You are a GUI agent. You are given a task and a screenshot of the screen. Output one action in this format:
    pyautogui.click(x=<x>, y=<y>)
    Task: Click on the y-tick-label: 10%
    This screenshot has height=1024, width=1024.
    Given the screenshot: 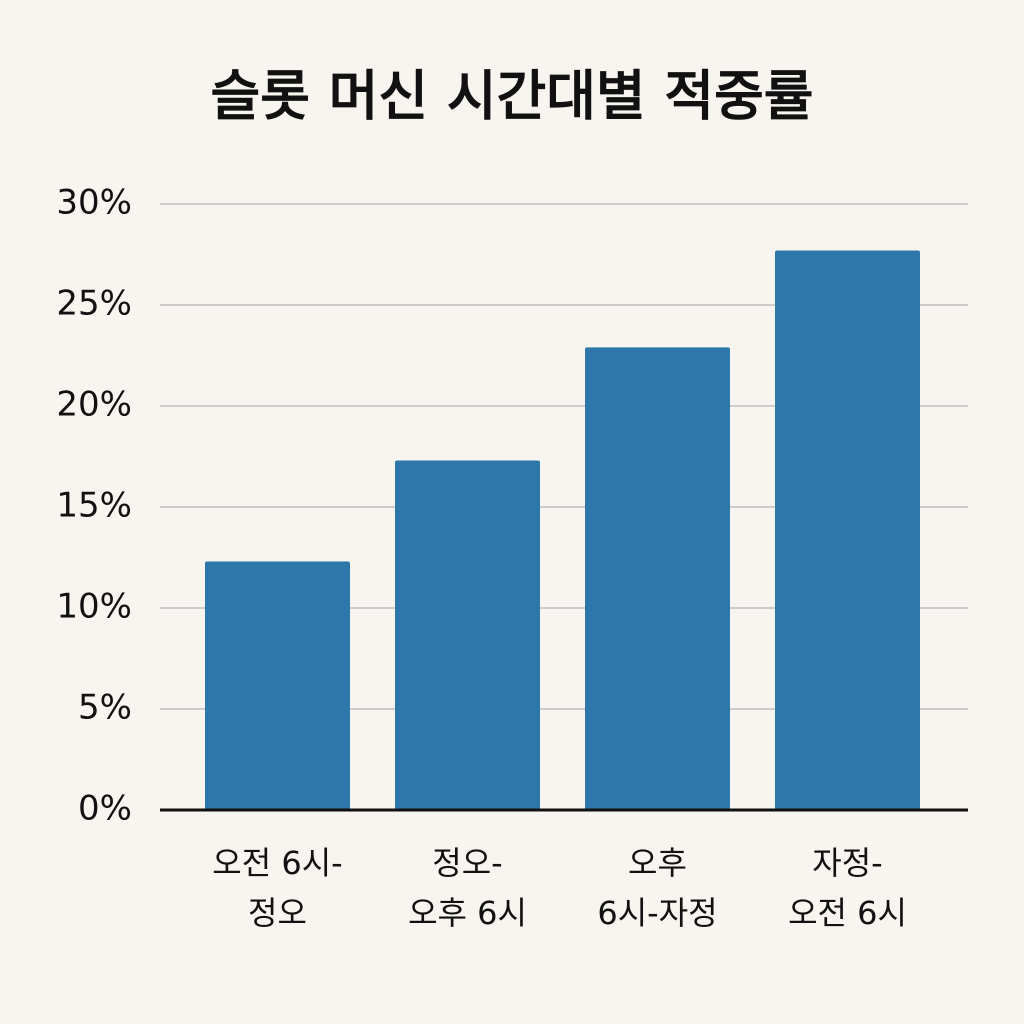 What is the action you would take?
    pyautogui.click(x=94, y=607)
    